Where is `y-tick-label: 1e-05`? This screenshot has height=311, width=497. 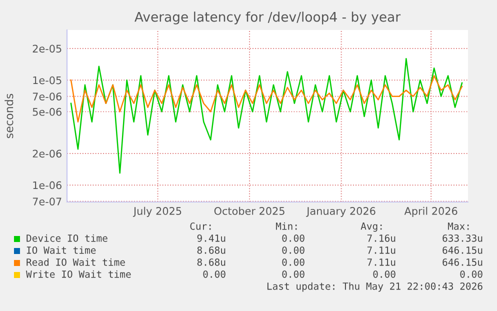 y-tick-label: 1e-05 is located at coordinates (47, 80).